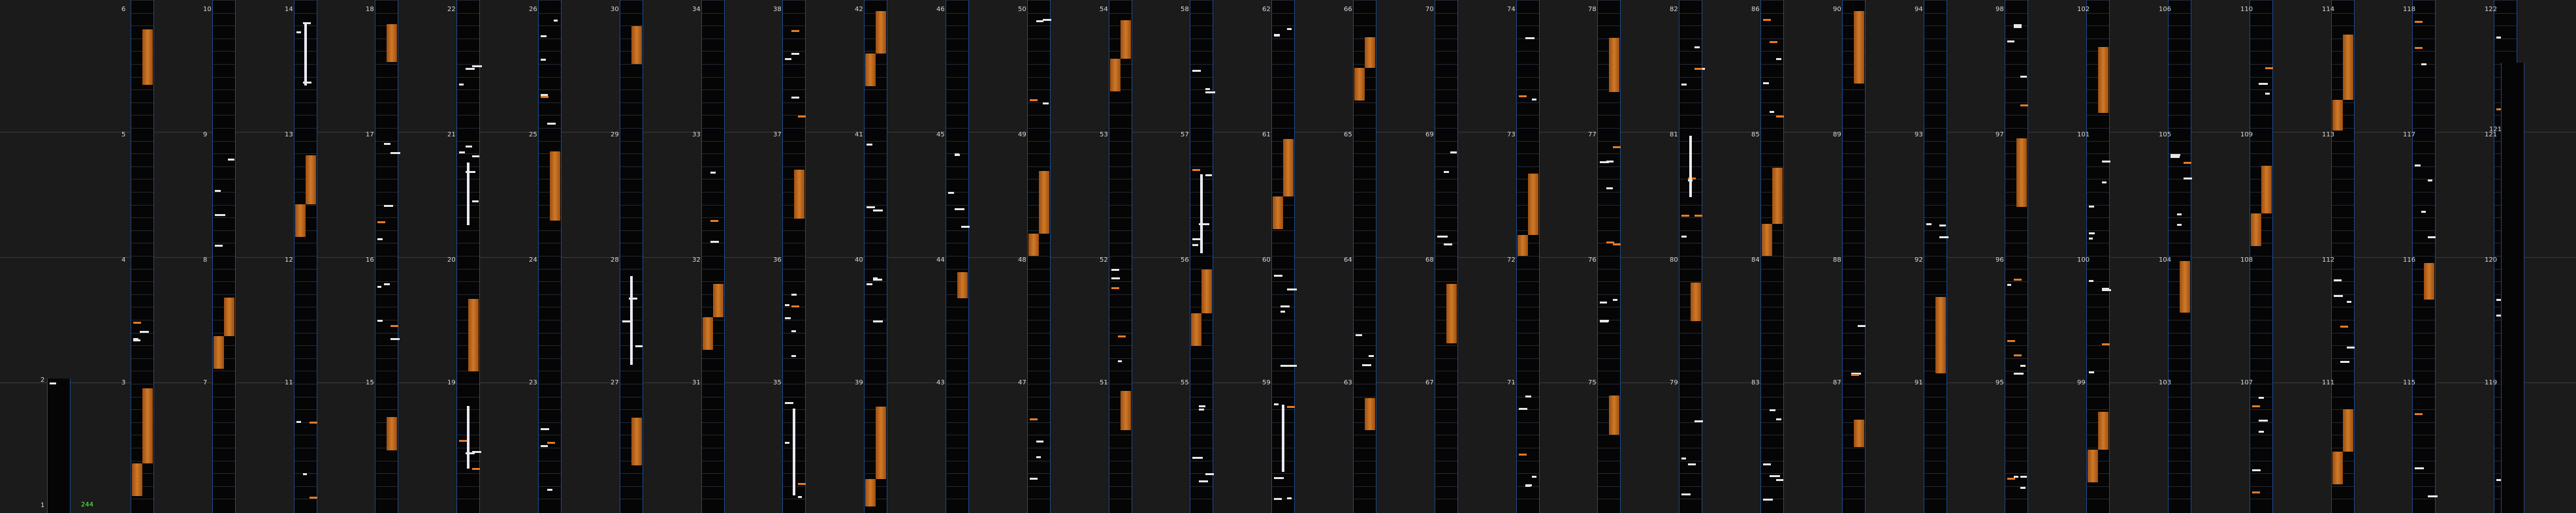 This screenshot has width=2576, height=513. Describe the element at coordinates (533, 134) in the screenshot. I see `measure-number: 25` at that location.